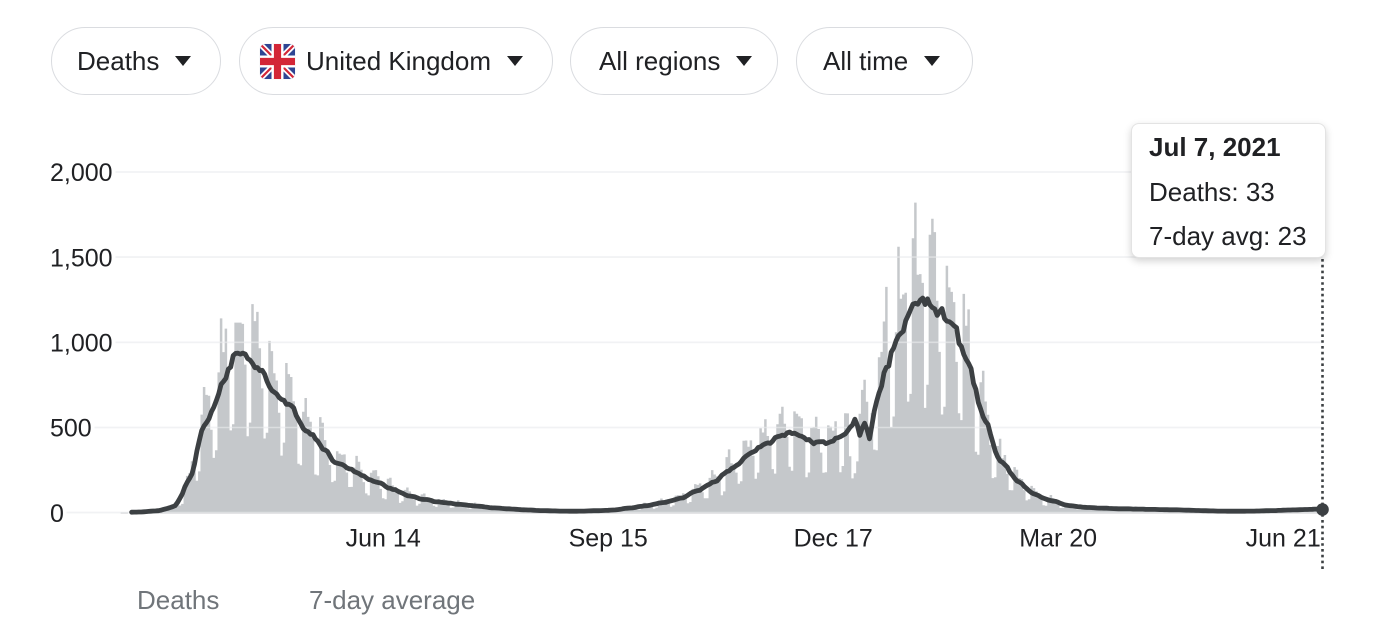 This screenshot has width=1376, height=636. Describe the element at coordinates (81, 344) in the screenshot. I see `svg-text: 1,000` at that location.